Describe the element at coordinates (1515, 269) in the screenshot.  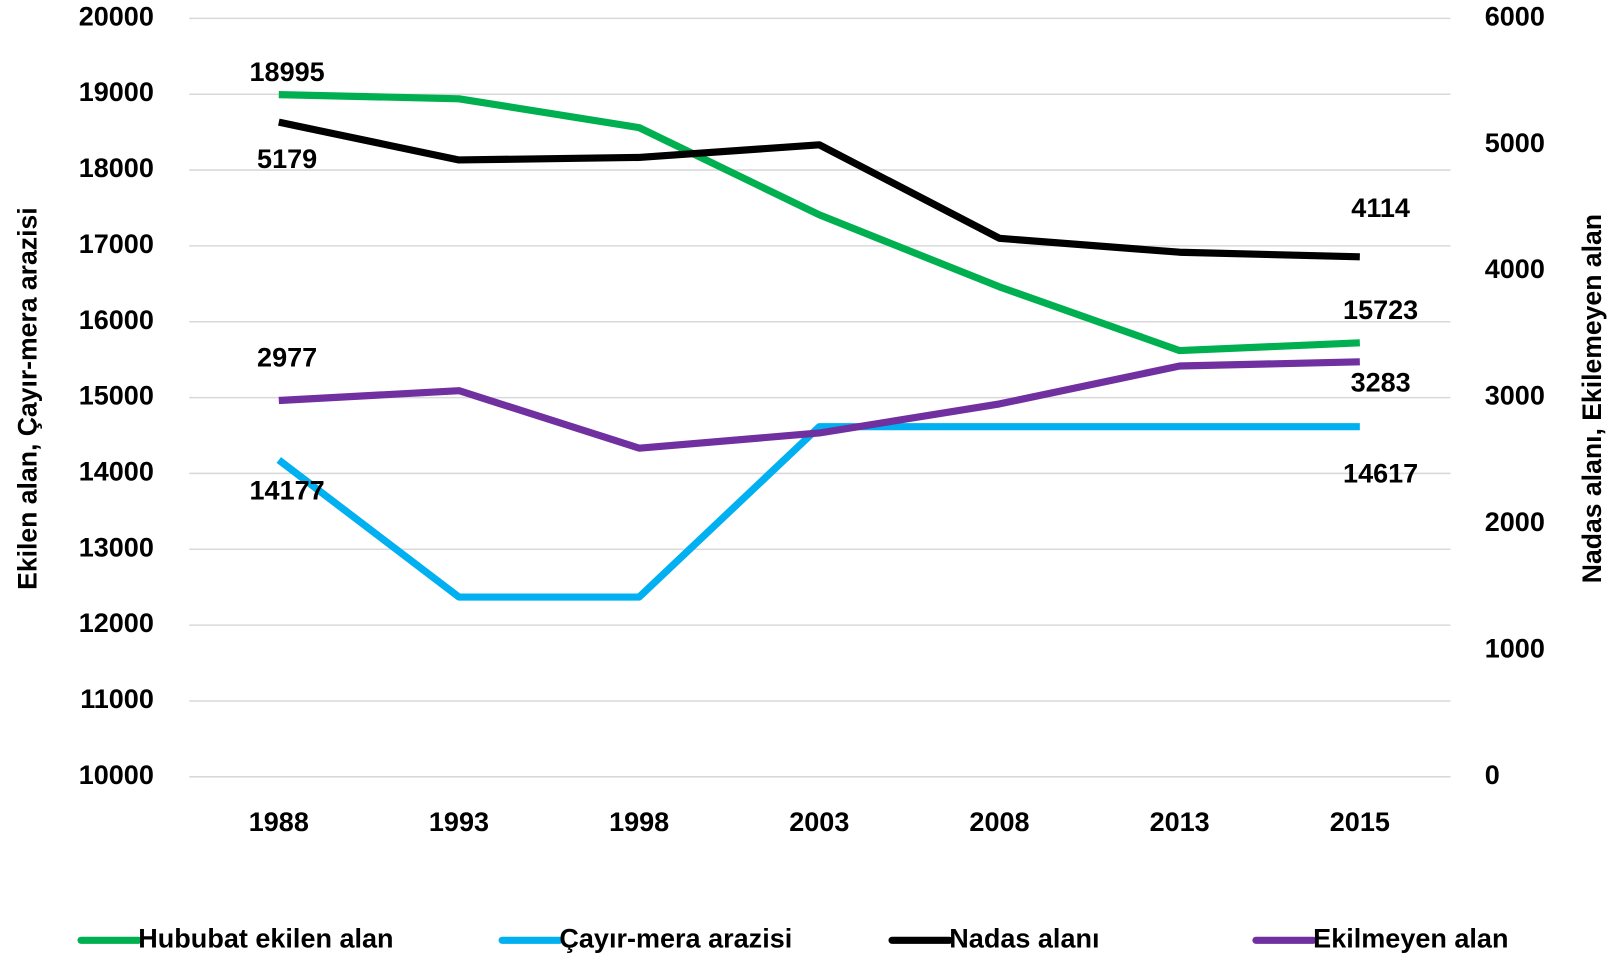
I see `y2-tick-label: 4000` at that location.